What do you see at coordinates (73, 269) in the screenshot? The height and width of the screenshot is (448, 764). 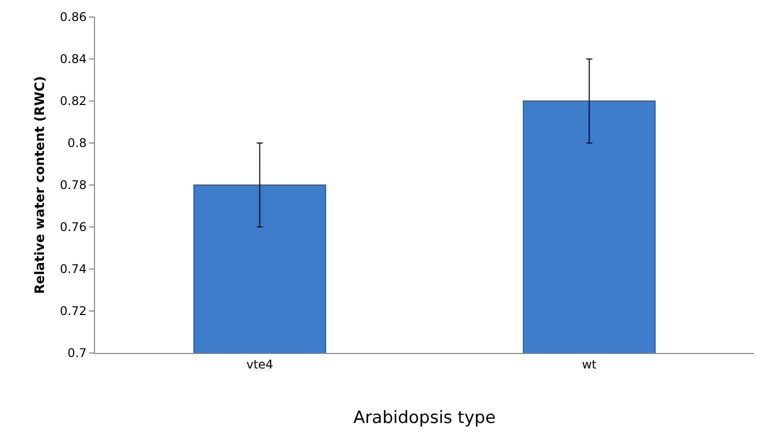 I see `y-tick-label: 0.74` at bounding box center [73, 269].